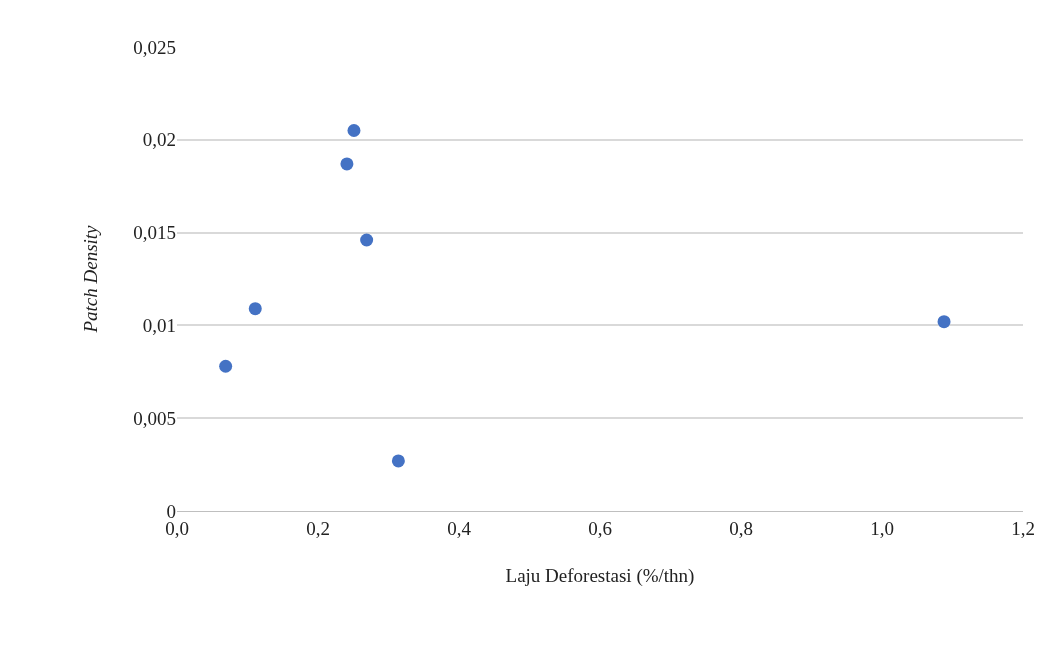 The width and height of the screenshot is (1059, 646). I want to click on y-tick-label: 0,02, so click(159, 140).